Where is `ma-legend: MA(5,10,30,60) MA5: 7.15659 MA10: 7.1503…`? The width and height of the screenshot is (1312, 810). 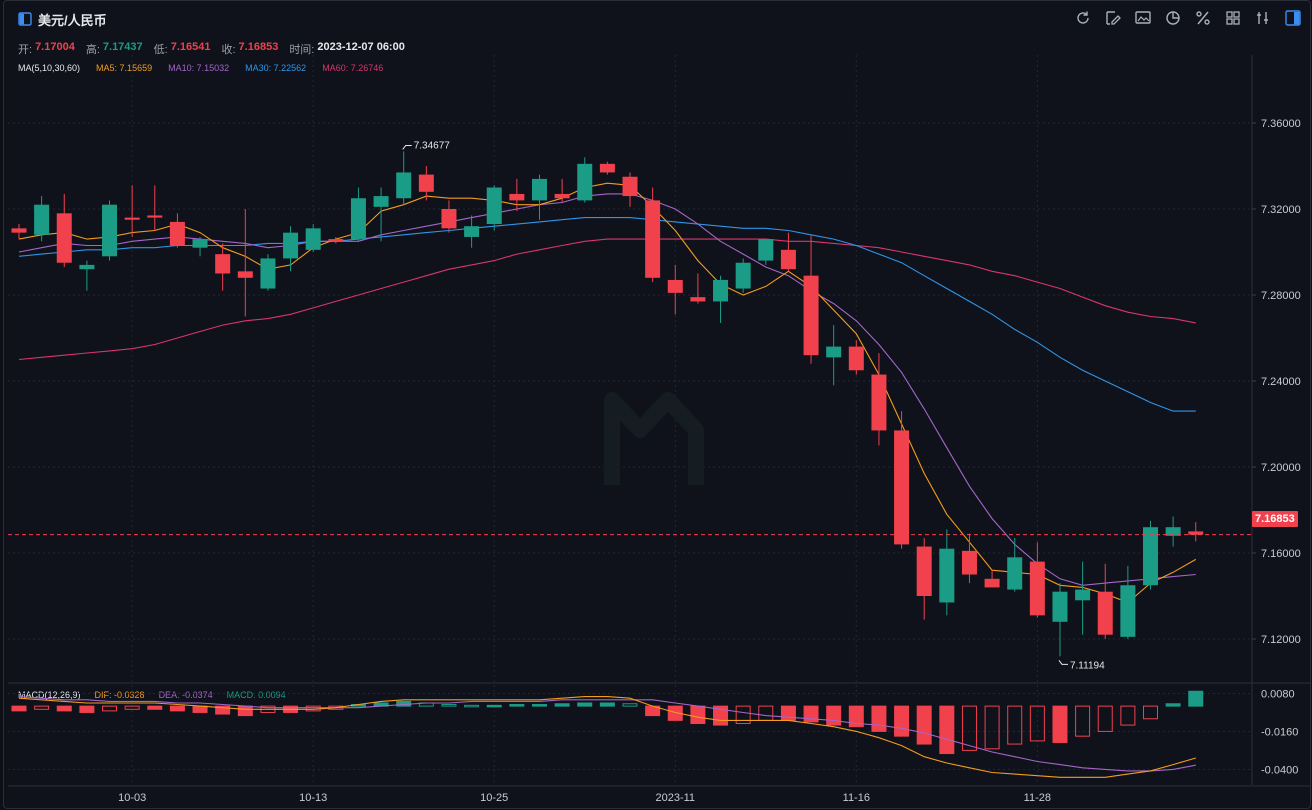 ma-legend: MA(5,10,30,60) MA5: 7.15659 MA10: 7.1503… is located at coordinates (200, 68).